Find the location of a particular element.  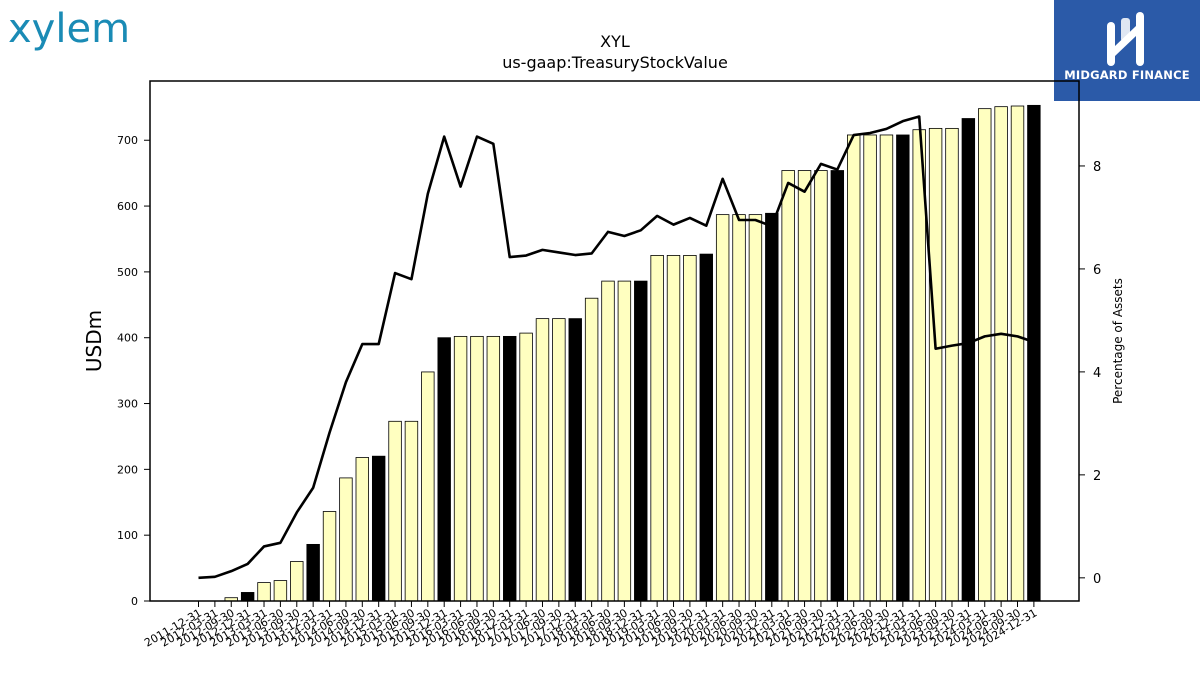

midgard-finance-logo-text: MIDGARD FINANCE is located at coordinates (1127, 75).